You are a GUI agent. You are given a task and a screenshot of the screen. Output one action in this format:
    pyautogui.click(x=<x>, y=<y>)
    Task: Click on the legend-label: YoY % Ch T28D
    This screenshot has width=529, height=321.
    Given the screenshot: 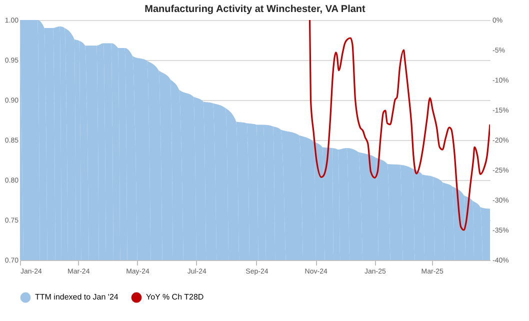 What is the action you would take?
    pyautogui.click(x=175, y=297)
    